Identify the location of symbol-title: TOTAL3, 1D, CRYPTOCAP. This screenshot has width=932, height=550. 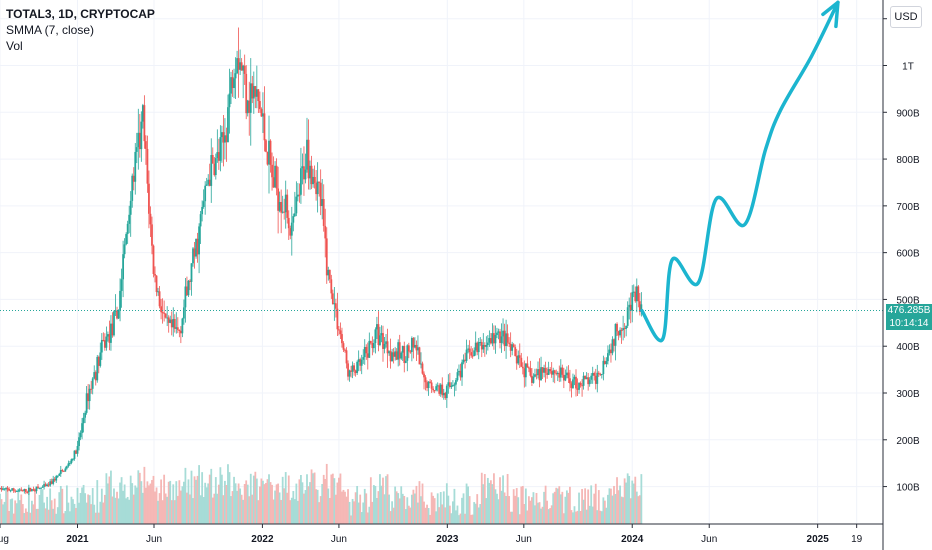
(80, 14).